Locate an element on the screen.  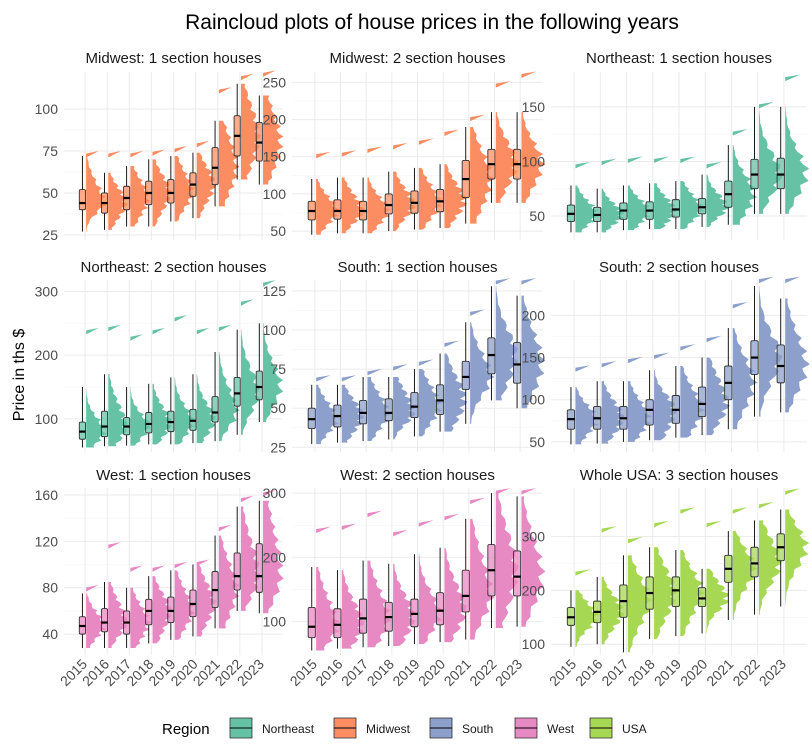
panel-title: South: 2 section houses is located at coordinates (679, 267).